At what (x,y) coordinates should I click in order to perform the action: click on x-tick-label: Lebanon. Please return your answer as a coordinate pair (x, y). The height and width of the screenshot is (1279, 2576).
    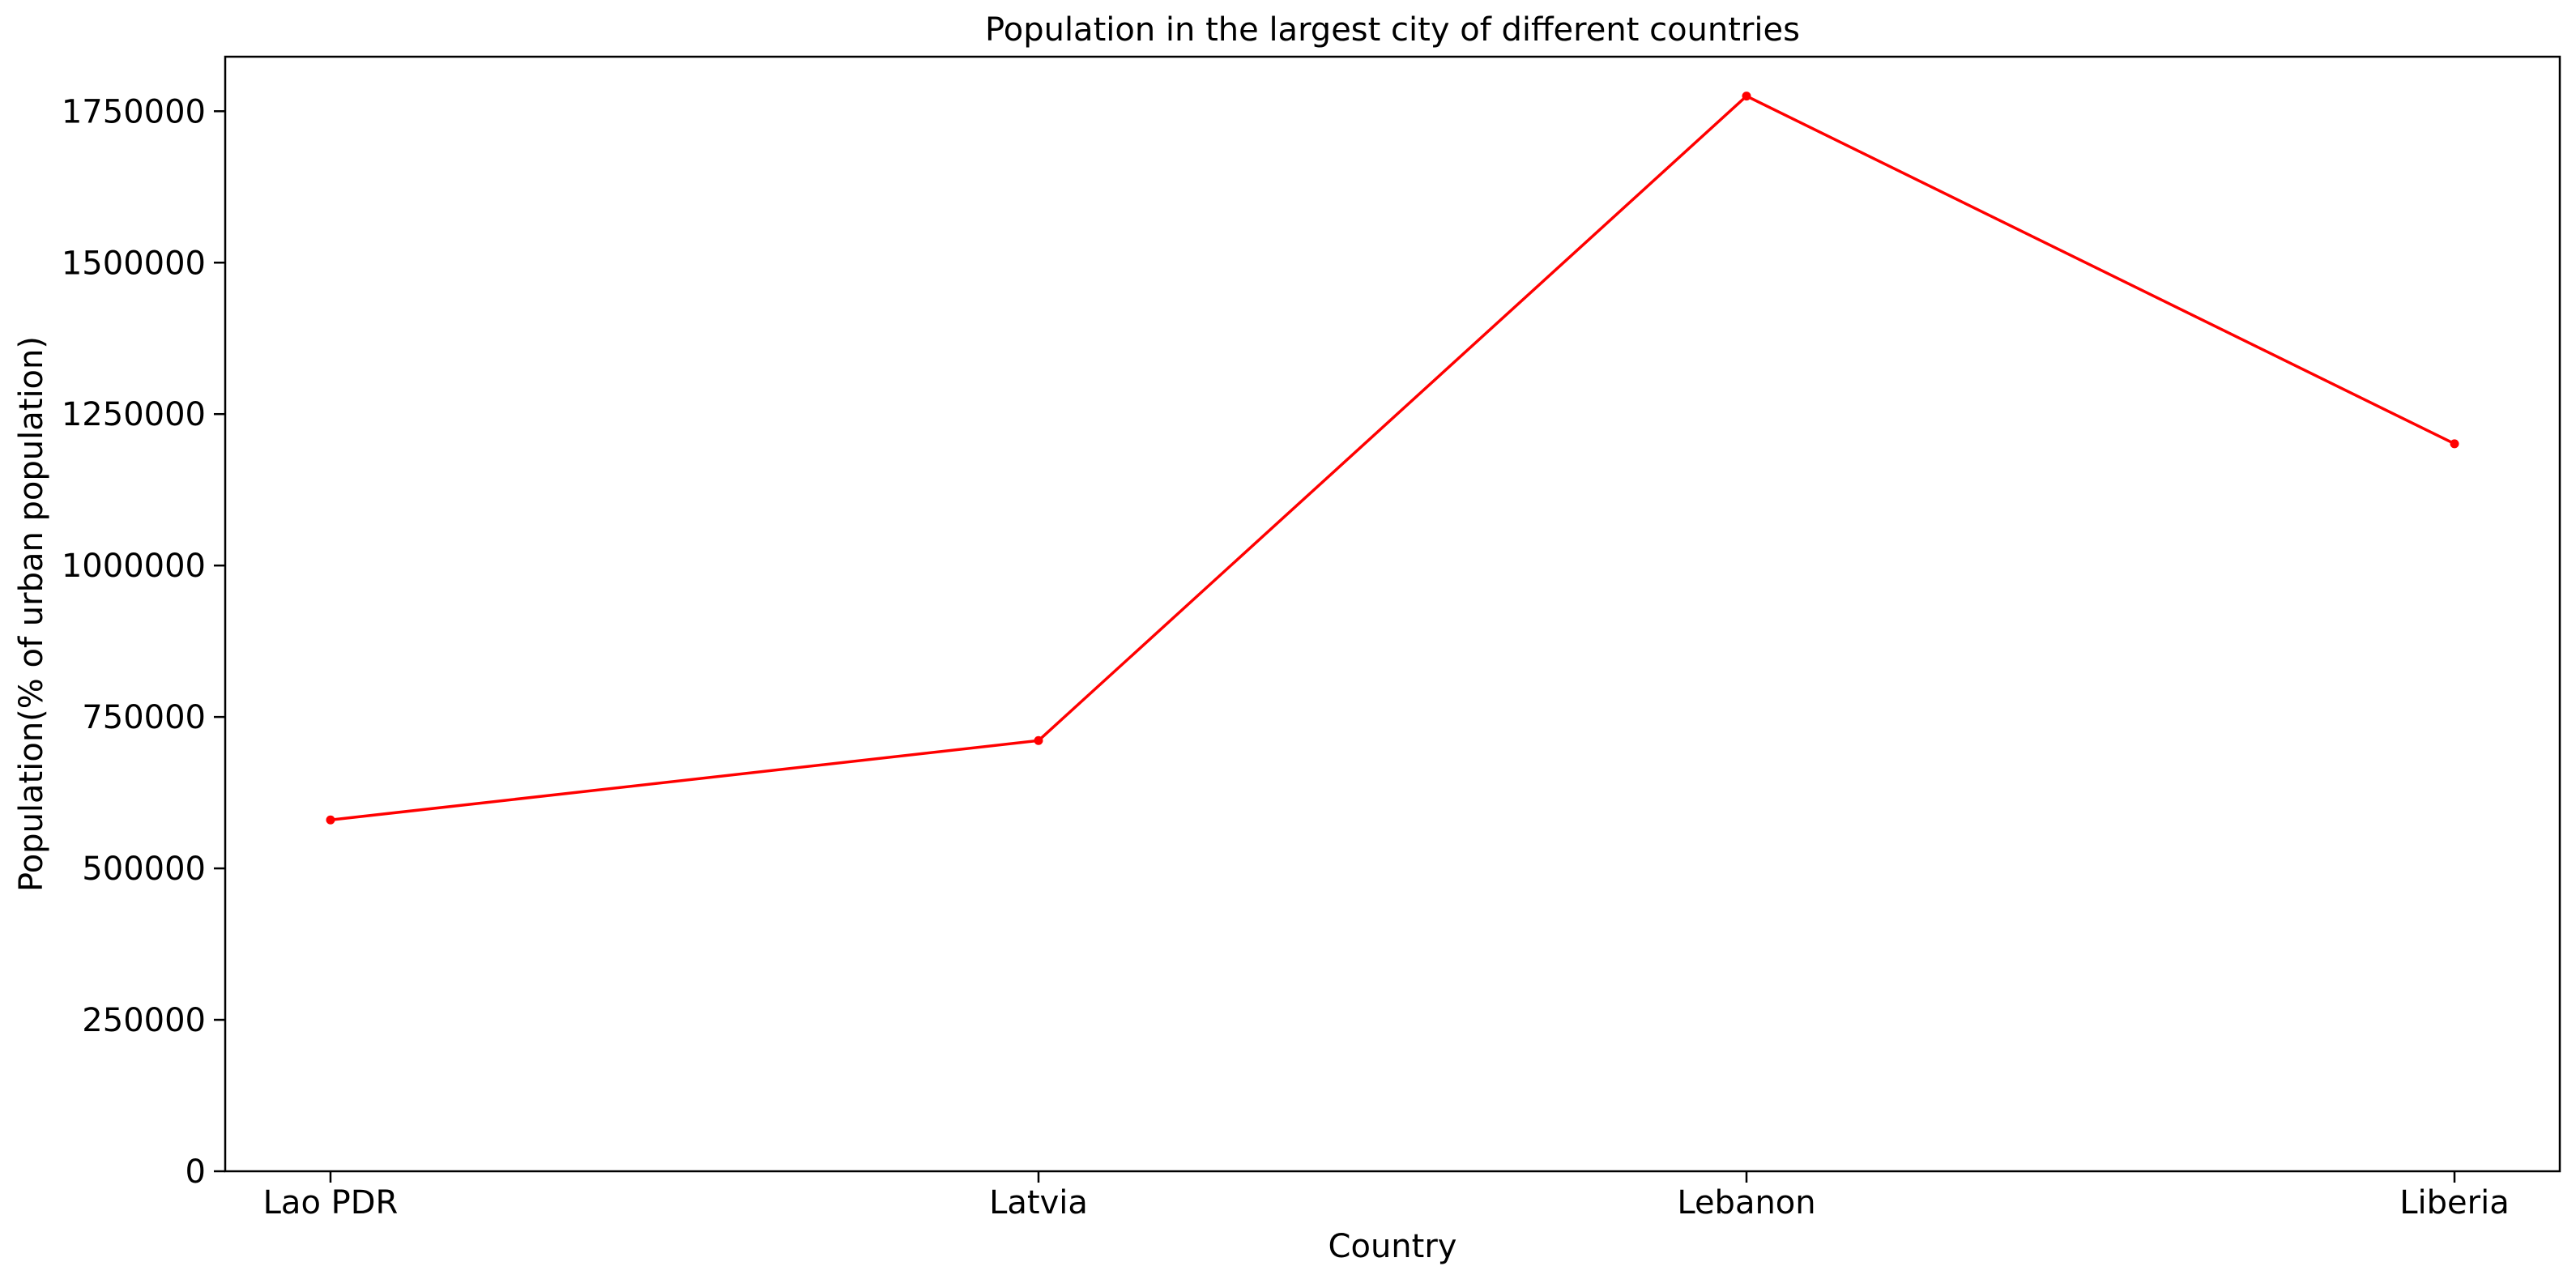
    Looking at the image, I should click on (1746, 1202).